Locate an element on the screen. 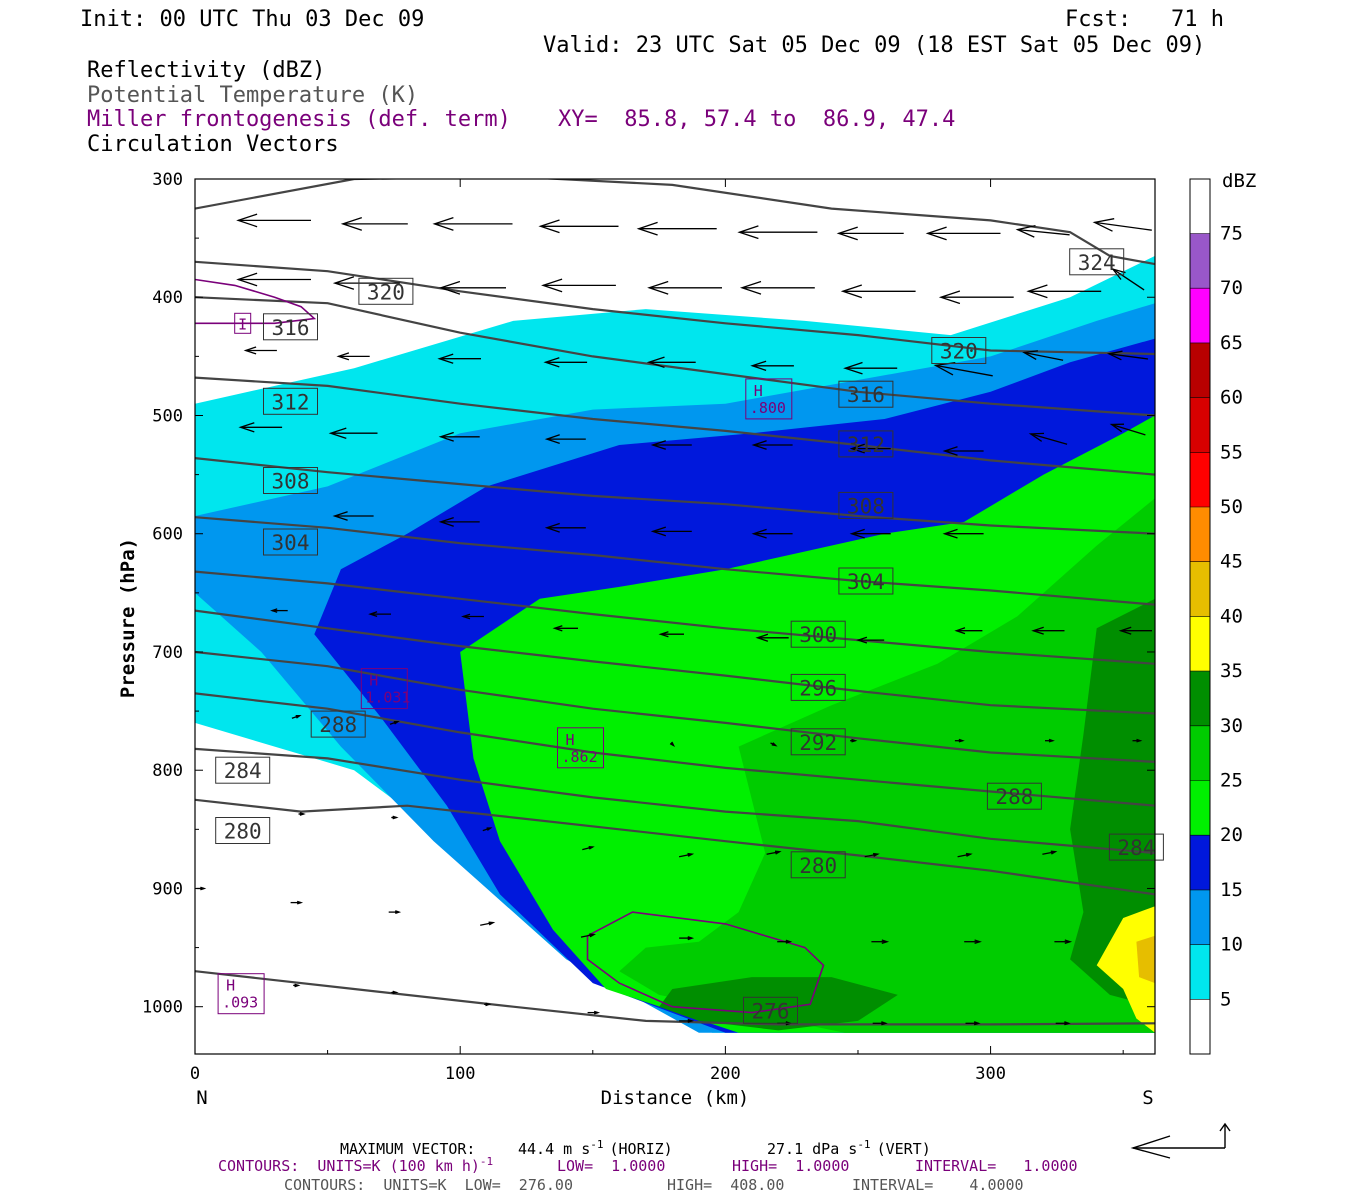 The image size is (1350, 1200). frontogenesis-extremum-2: H.862 is located at coordinates (580, 748).